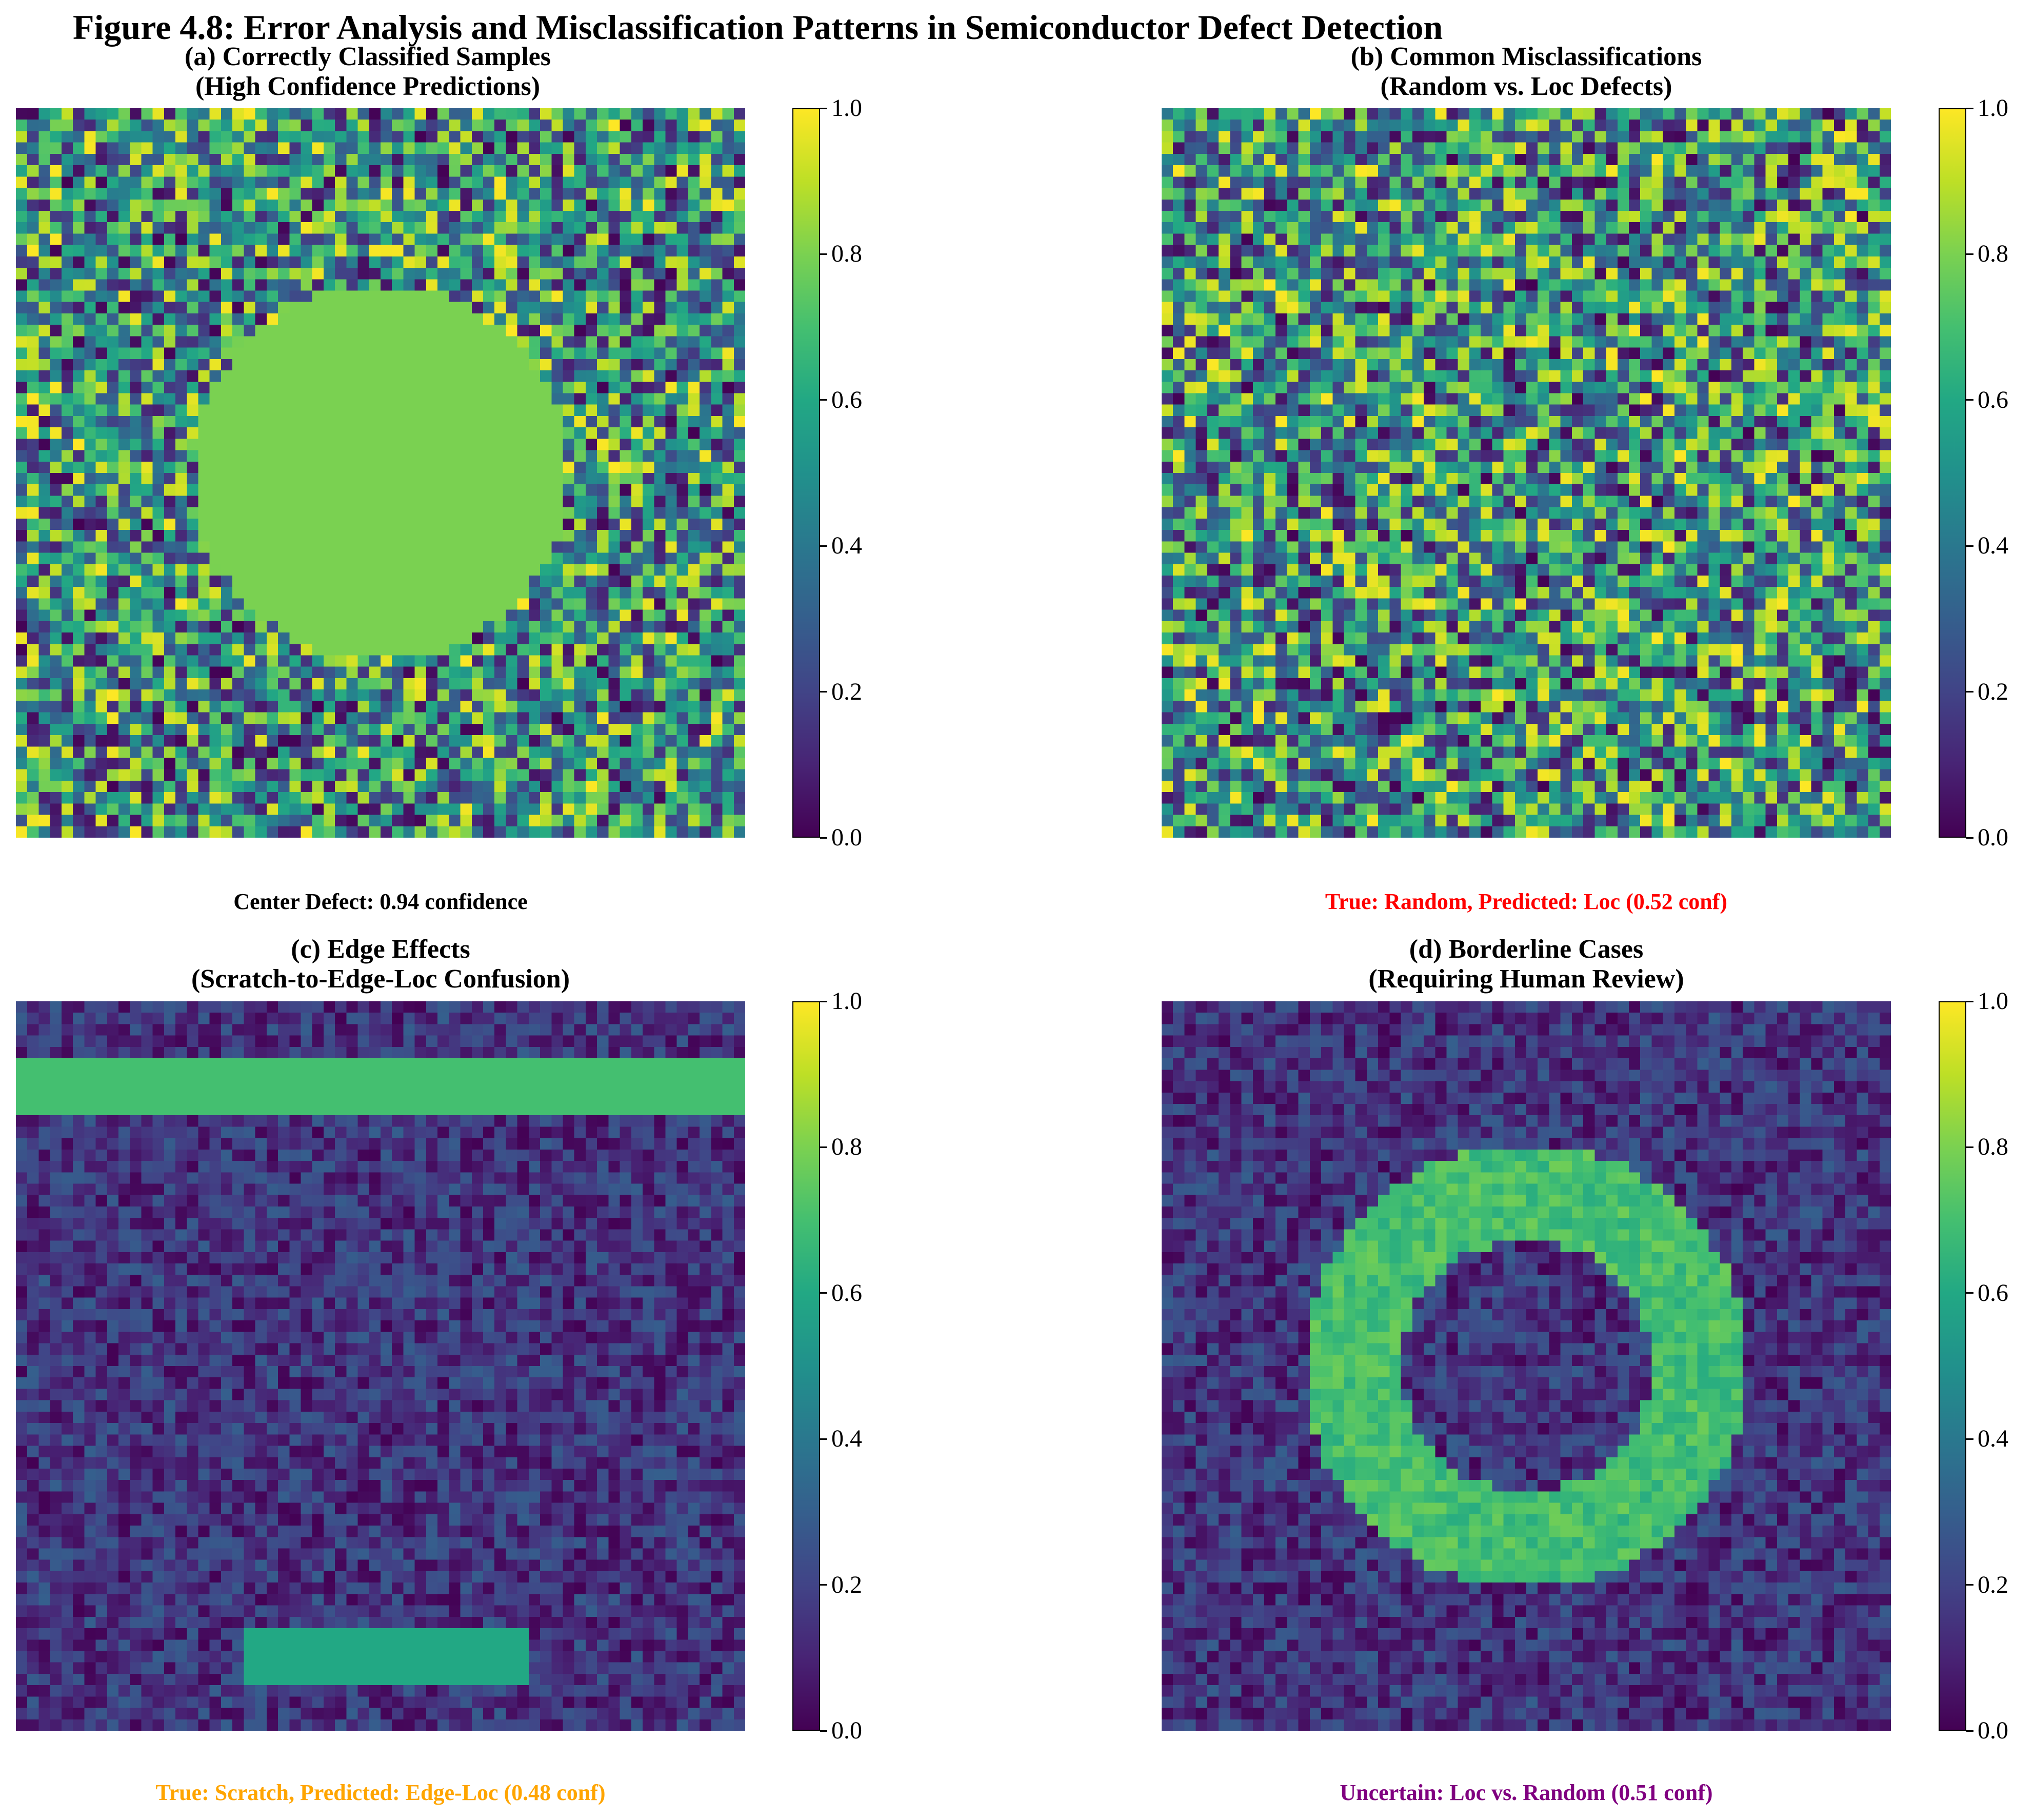 The width and height of the screenshot is (2034, 1820). What do you see at coordinates (380, 949) in the screenshot?
I see `panel-c-title-line1: (c) Edge Effects` at bounding box center [380, 949].